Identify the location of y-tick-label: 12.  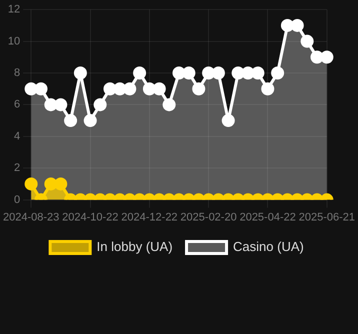
(14, 10).